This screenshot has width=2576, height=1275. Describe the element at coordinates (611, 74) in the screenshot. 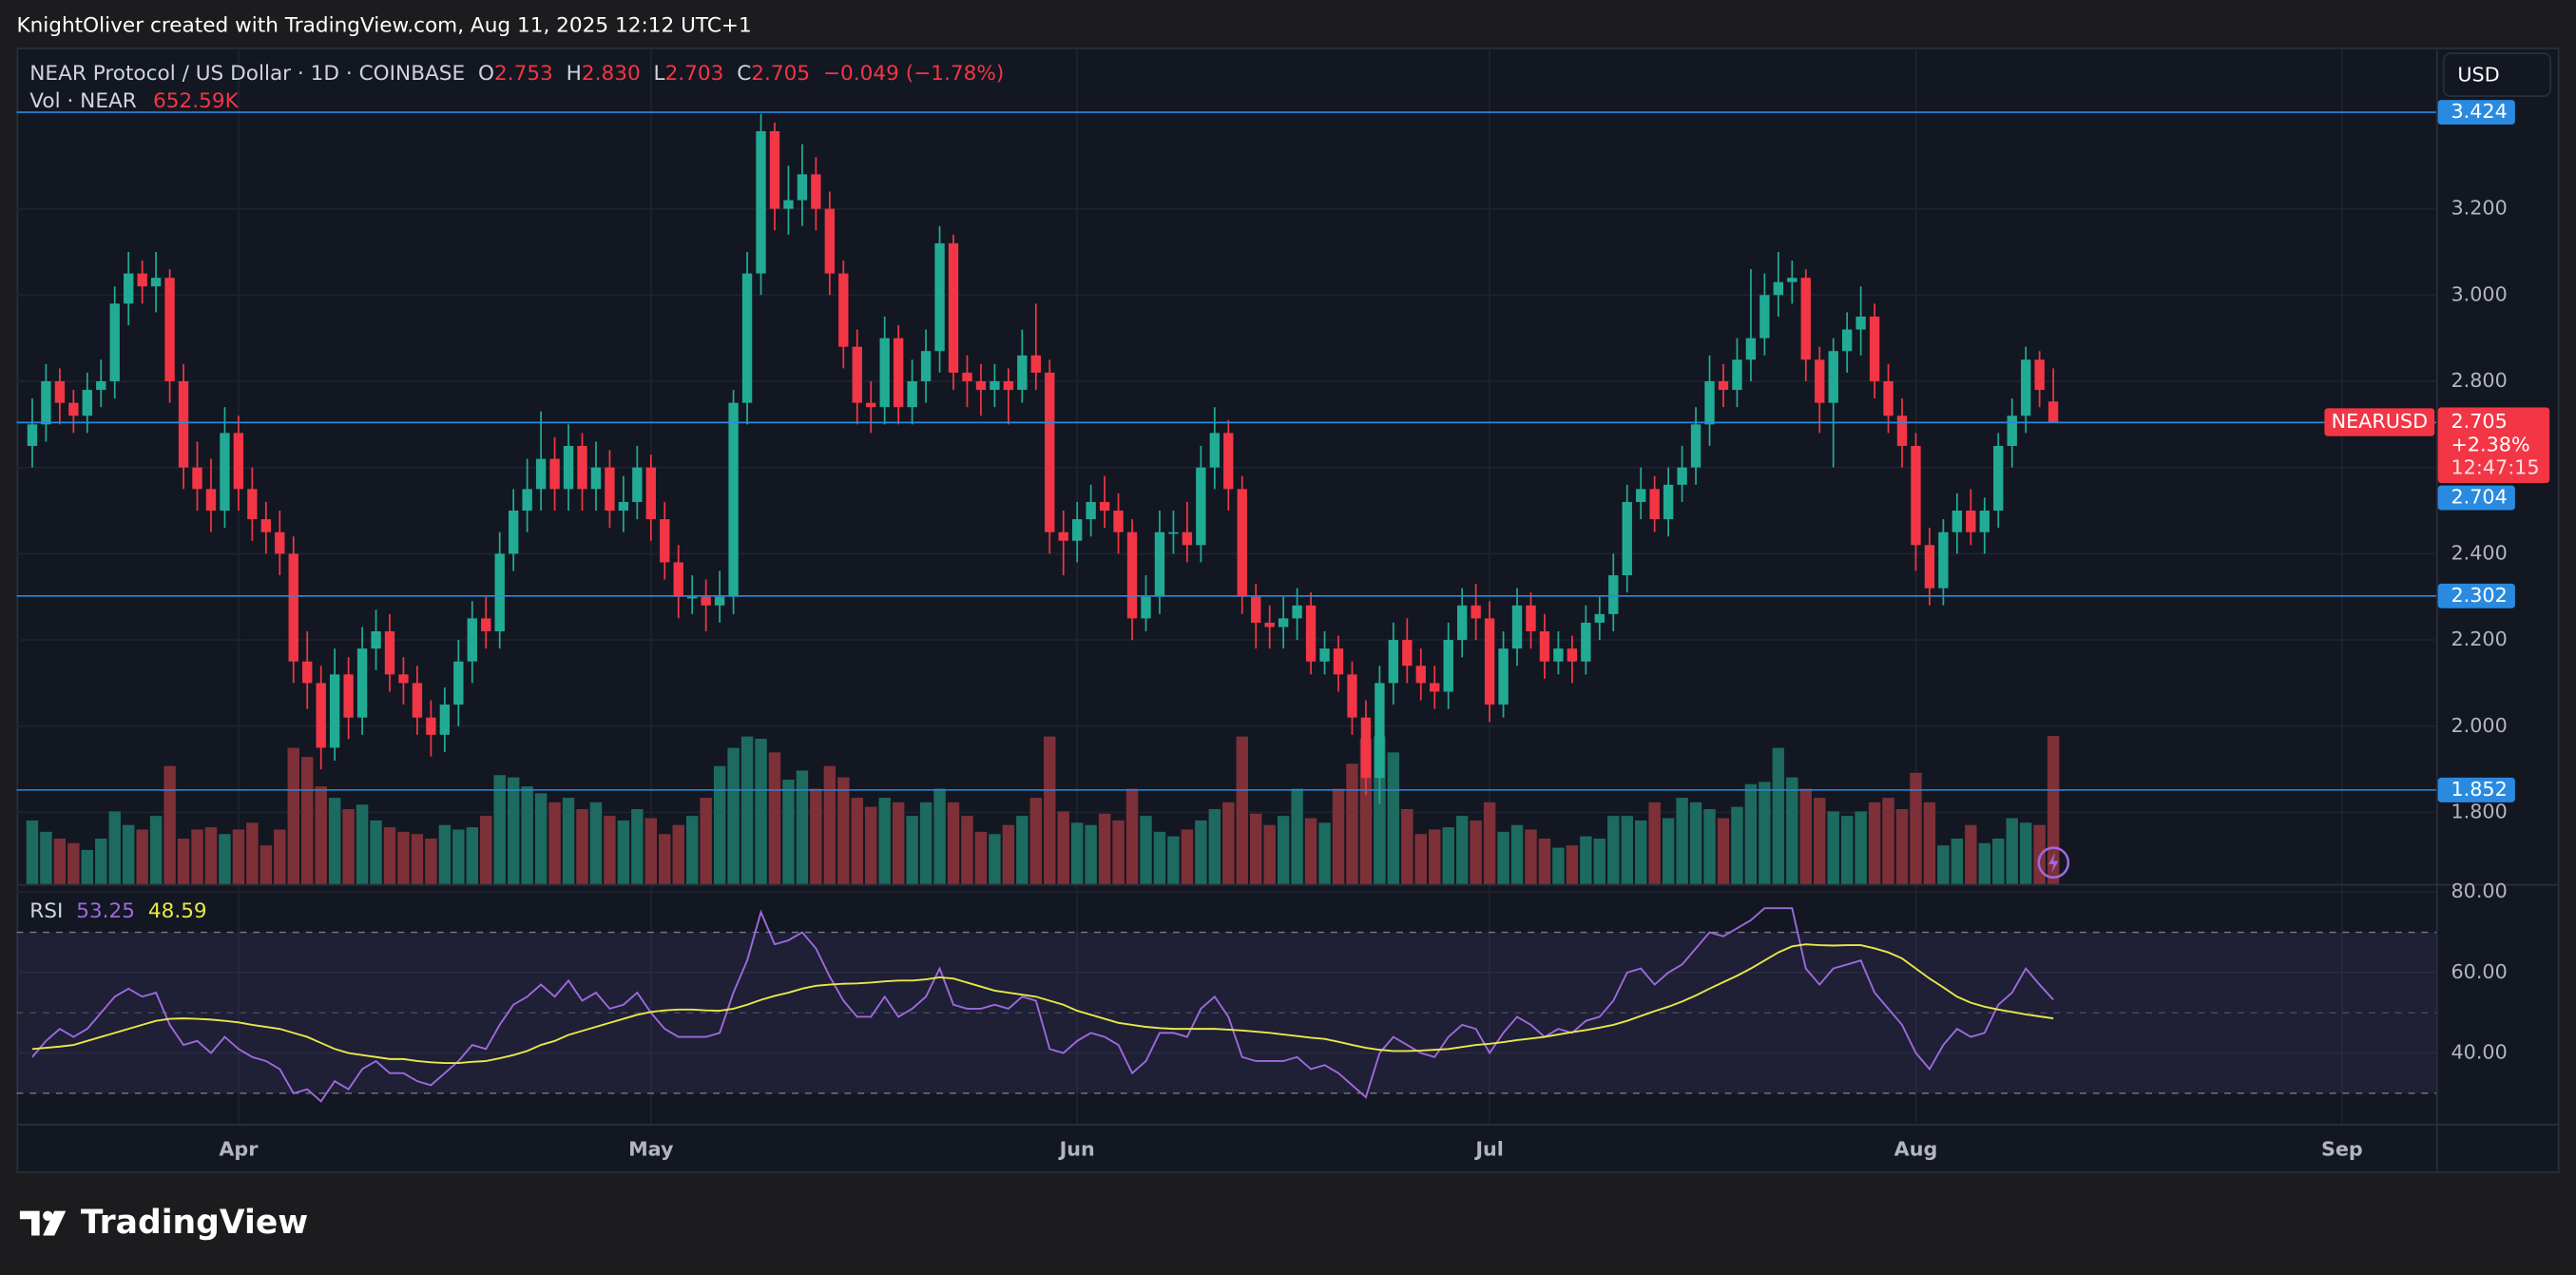

I see `legend-high: 2.830` at that location.